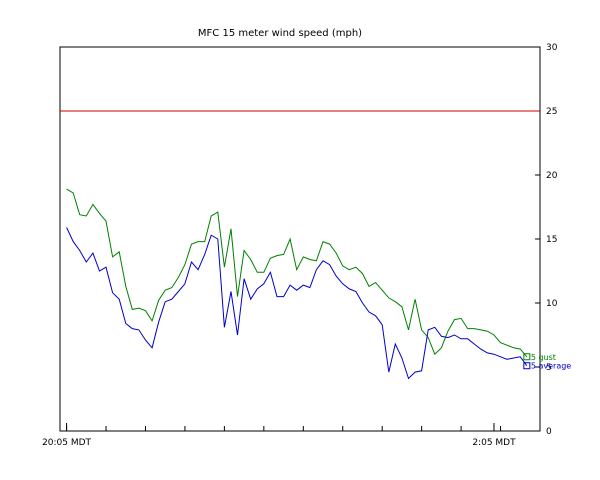 This screenshot has height=480, width=600. I want to click on y-tick-label: 5, so click(549, 368).